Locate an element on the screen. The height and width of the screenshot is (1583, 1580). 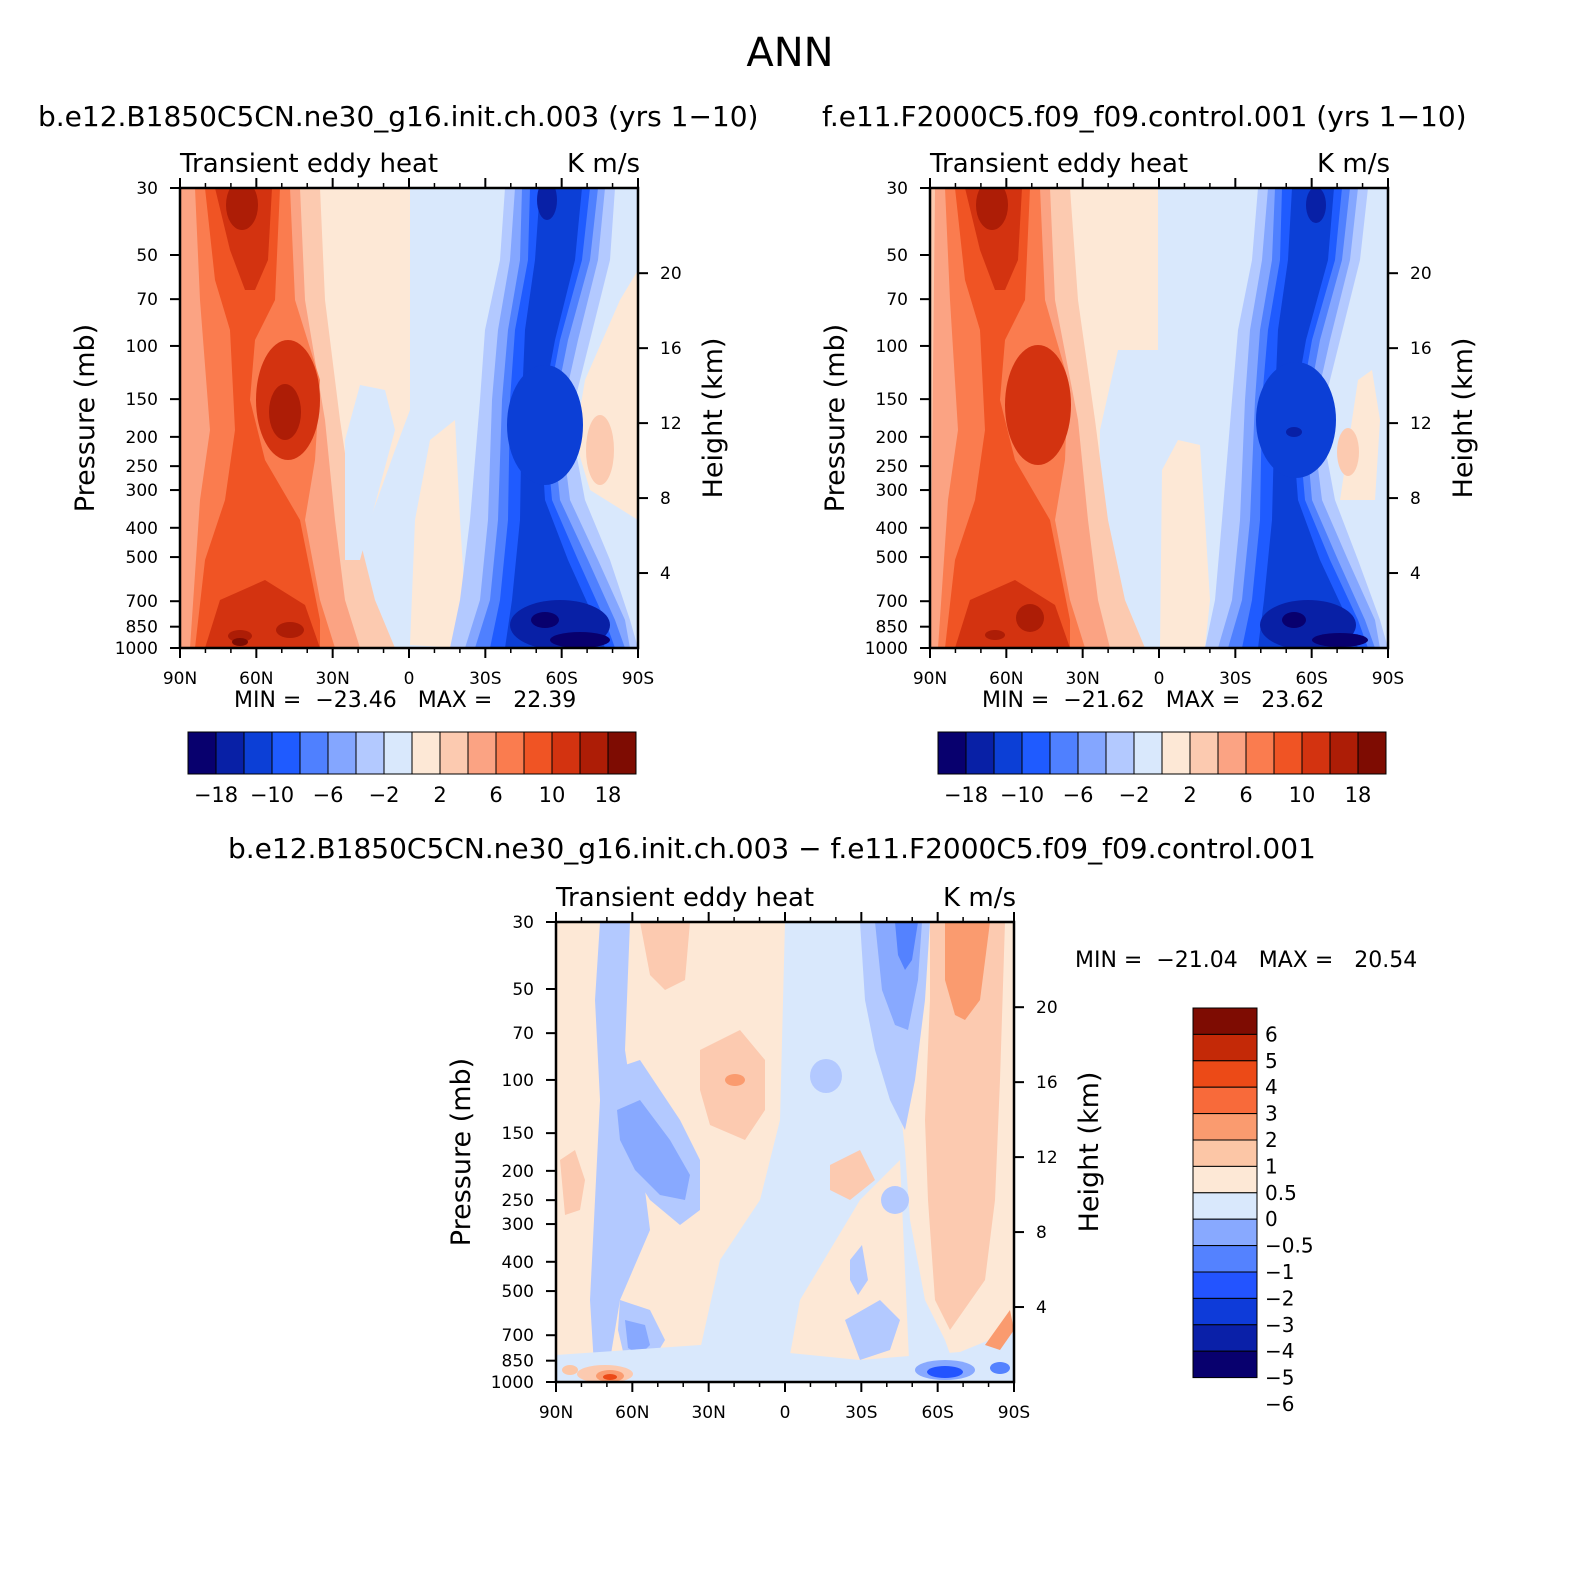
page-title: ANN is located at coordinates (790, 53).